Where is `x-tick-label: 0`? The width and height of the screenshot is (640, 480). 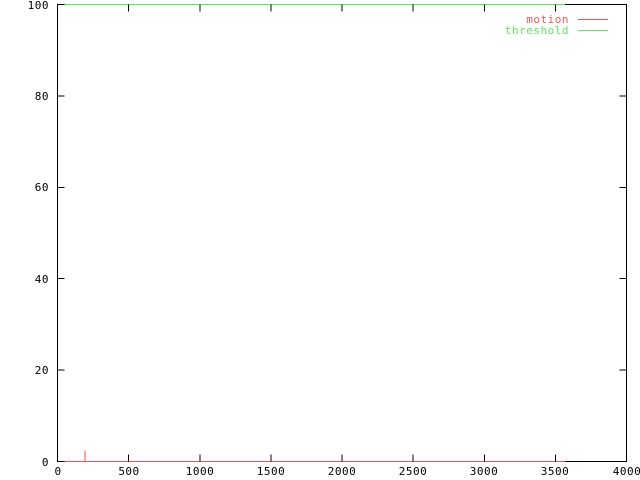 x-tick-label: 0 is located at coordinates (58, 471).